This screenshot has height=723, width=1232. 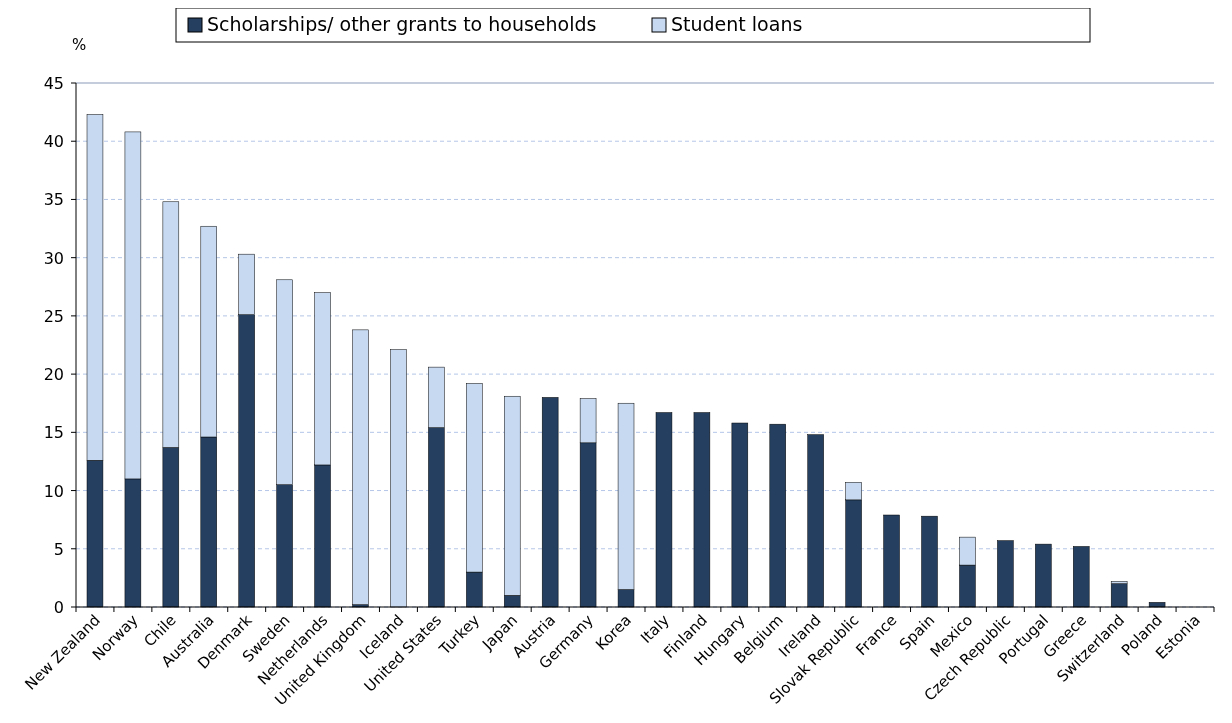 I want to click on y-tick-label: 45, so click(x=53, y=83).